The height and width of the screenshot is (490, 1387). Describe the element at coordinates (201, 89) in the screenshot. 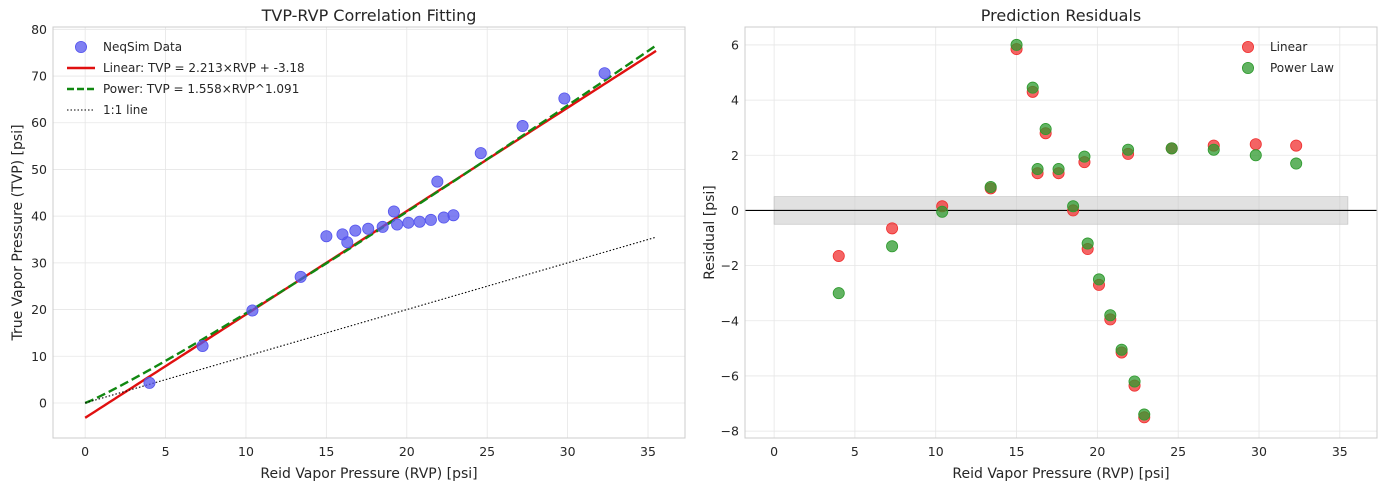

I see `legend-label: Power: TVP = 1.558×RVP^1.091` at that location.